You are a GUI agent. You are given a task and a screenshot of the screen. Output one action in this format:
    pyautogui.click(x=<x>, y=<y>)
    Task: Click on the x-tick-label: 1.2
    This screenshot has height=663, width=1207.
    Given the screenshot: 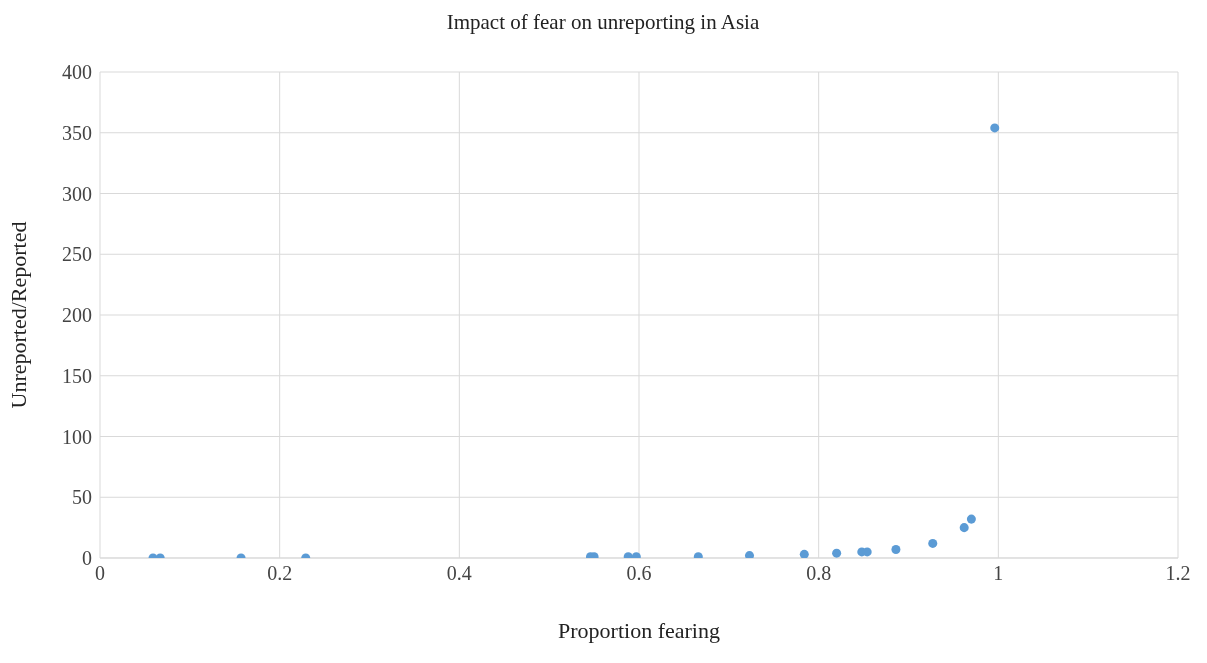 What is the action you would take?
    pyautogui.click(x=1178, y=573)
    